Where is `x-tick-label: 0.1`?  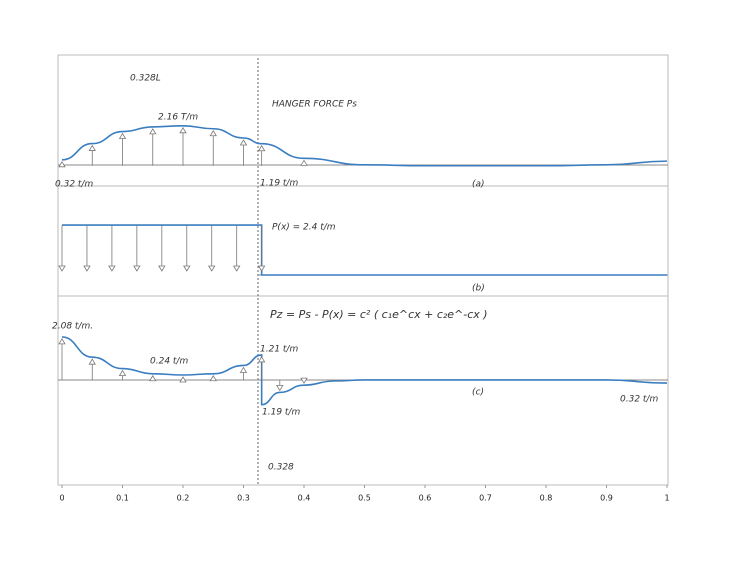
x-tick-label: 0.1 is located at coordinates (122, 498).